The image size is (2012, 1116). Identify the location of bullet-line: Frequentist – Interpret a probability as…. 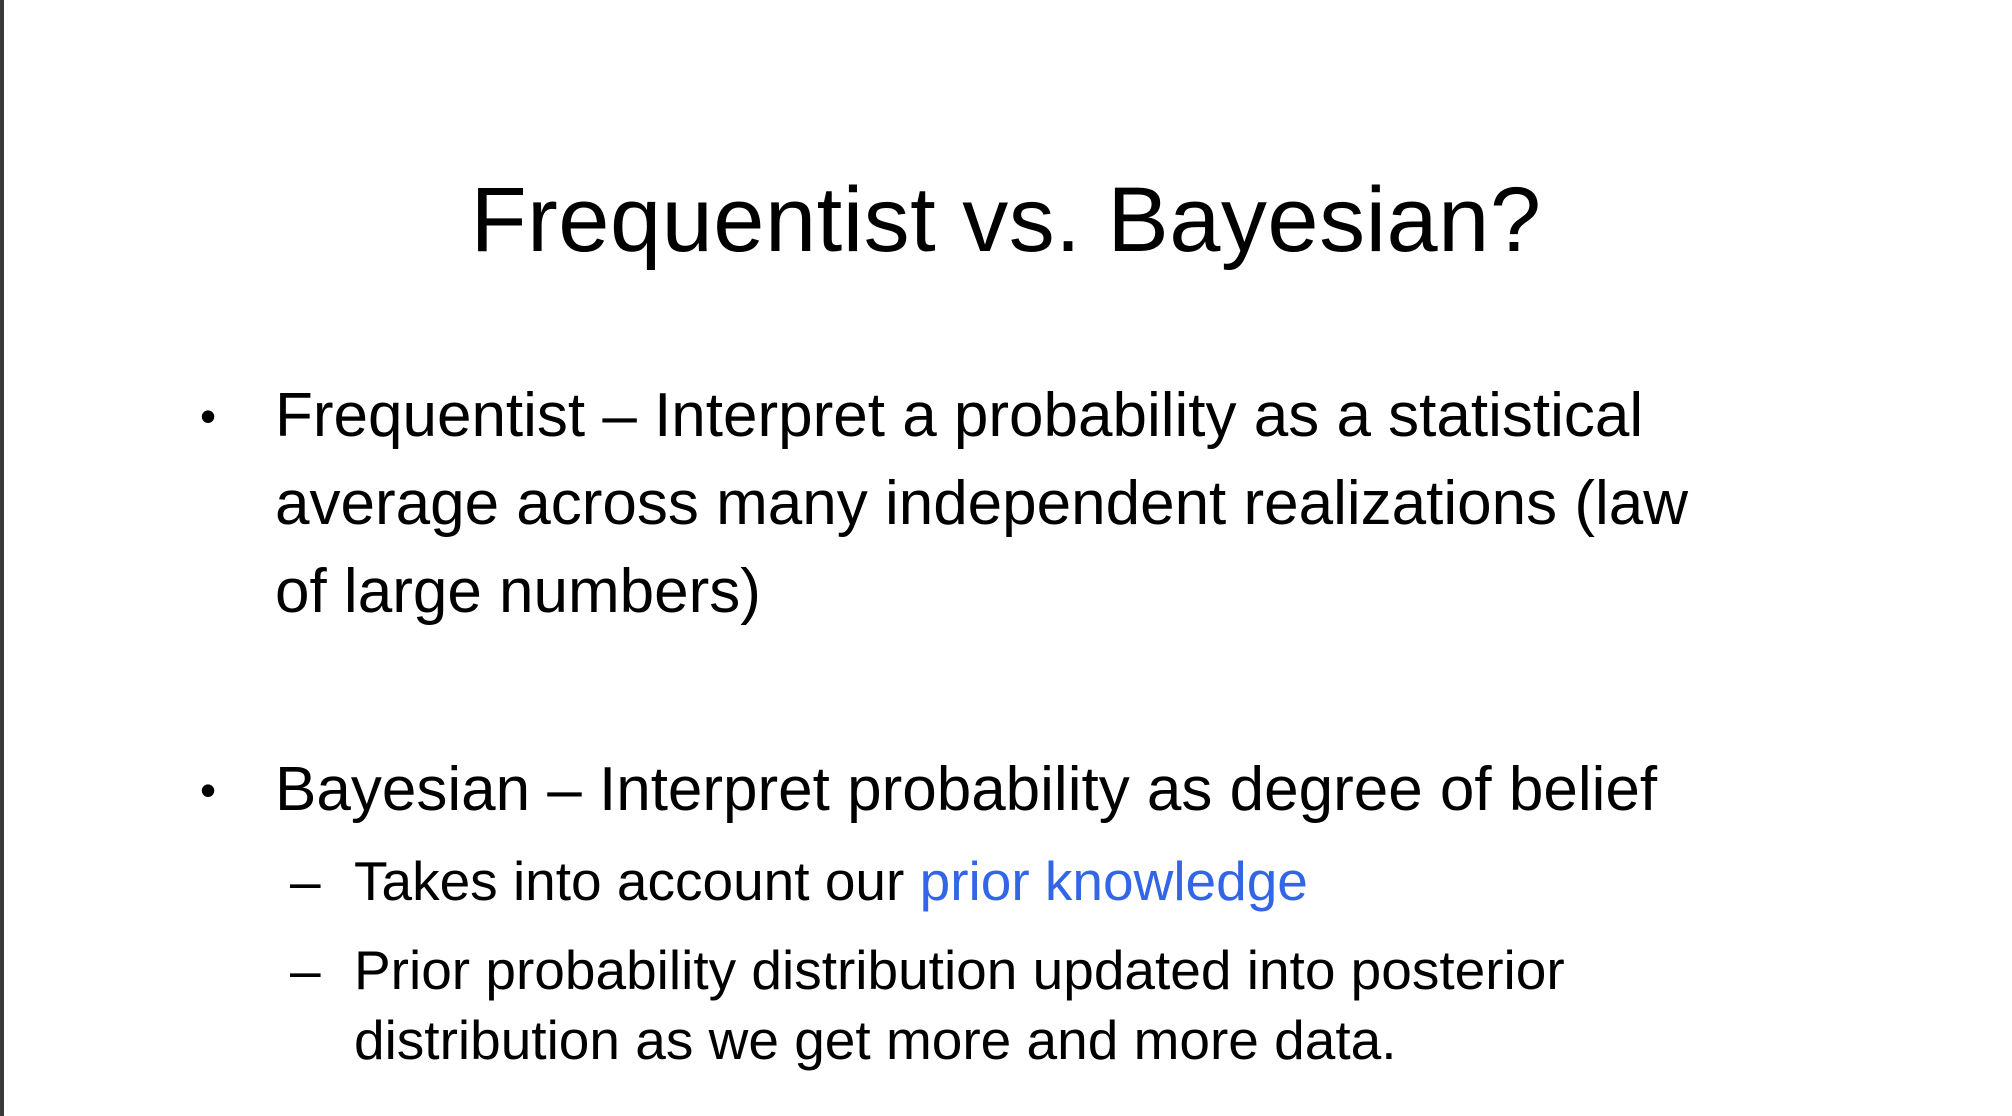
(959, 415).